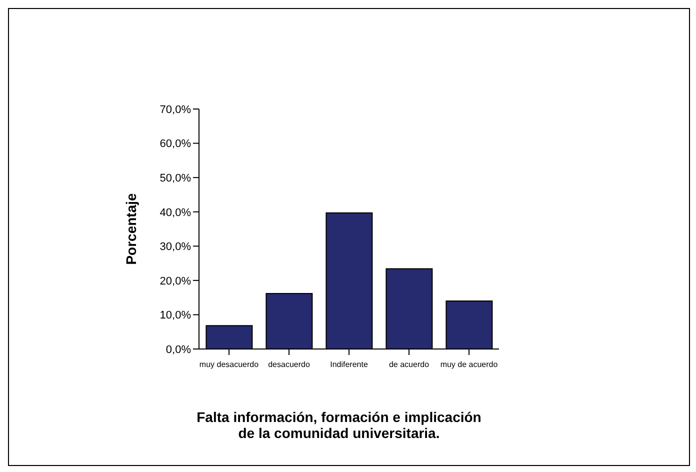  I want to click on y-tick-label: 70,0%, so click(176, 110).